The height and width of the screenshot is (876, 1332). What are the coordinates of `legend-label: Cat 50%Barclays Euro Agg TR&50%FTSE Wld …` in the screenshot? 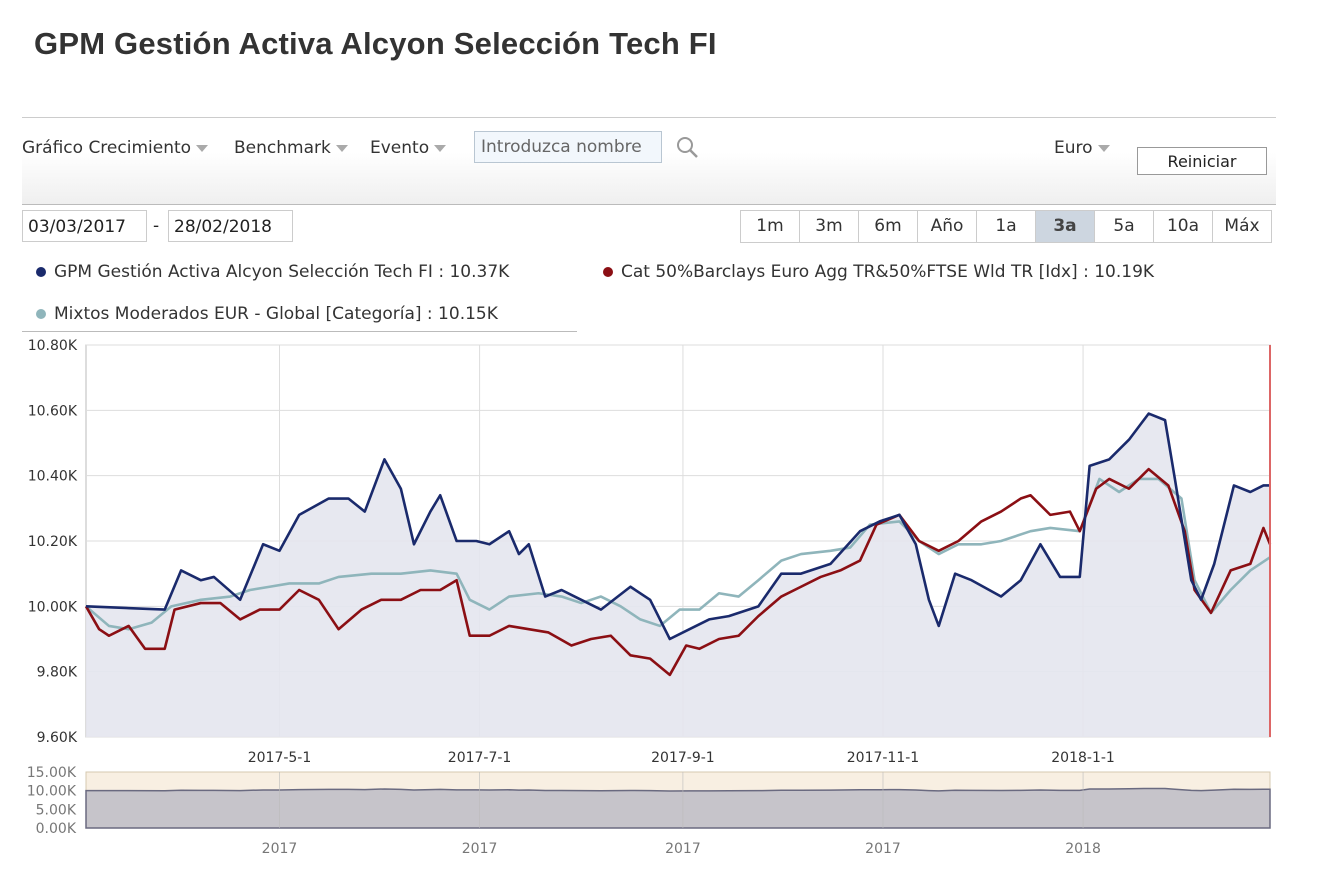 It's located at (888, 272).